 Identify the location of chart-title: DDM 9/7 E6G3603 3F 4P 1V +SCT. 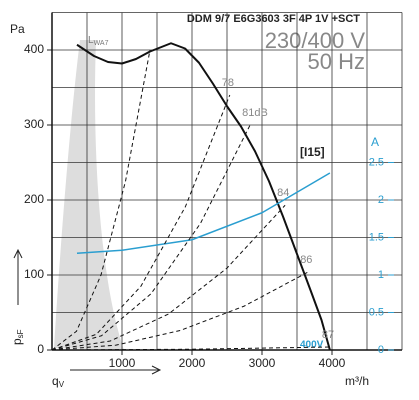
(273, 19).